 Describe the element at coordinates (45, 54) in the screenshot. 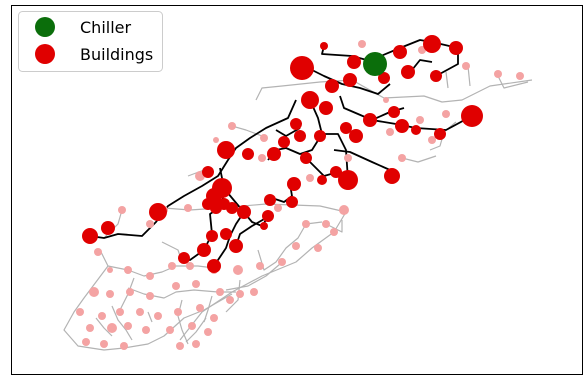

I see `legend-buildings-marker` at that location.